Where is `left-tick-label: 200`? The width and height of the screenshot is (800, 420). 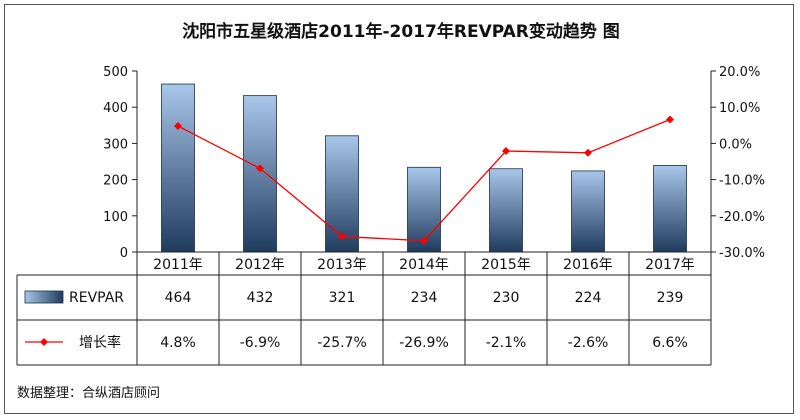
left-tick-label: 200 is located at coordinates (115, 181).